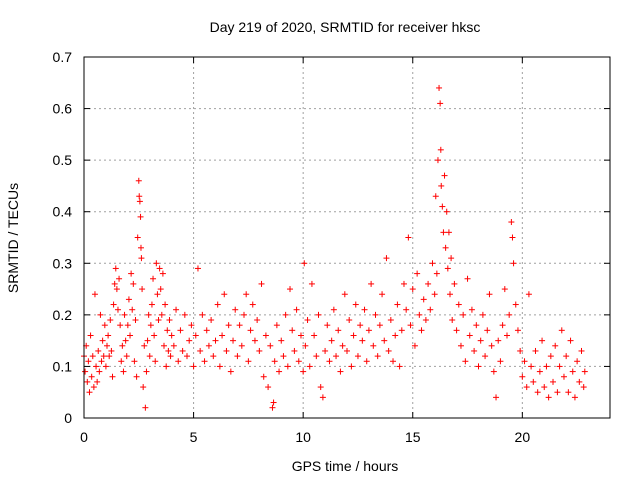 Image resolution: width=640 pixels, height=480 pixels. What do you see at coordinates (68, 418) in the screenshot?
I see `y-tick-label: 0` at bounding box center [68, 418].